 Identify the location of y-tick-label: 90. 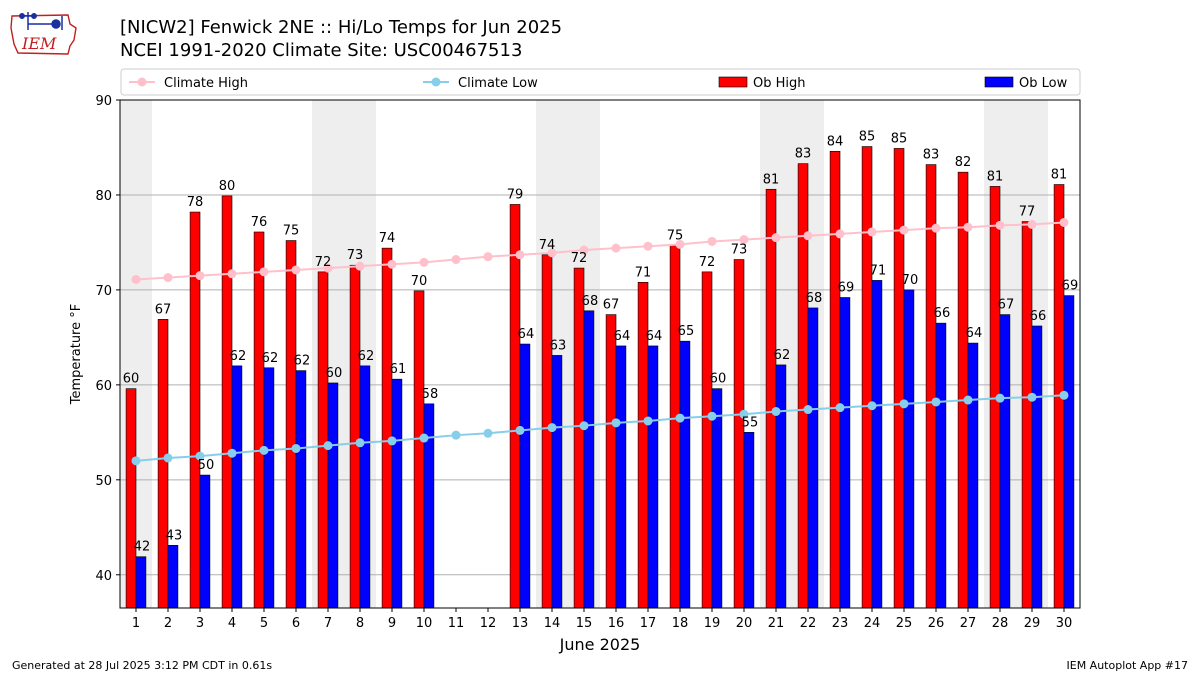
(103, 101).